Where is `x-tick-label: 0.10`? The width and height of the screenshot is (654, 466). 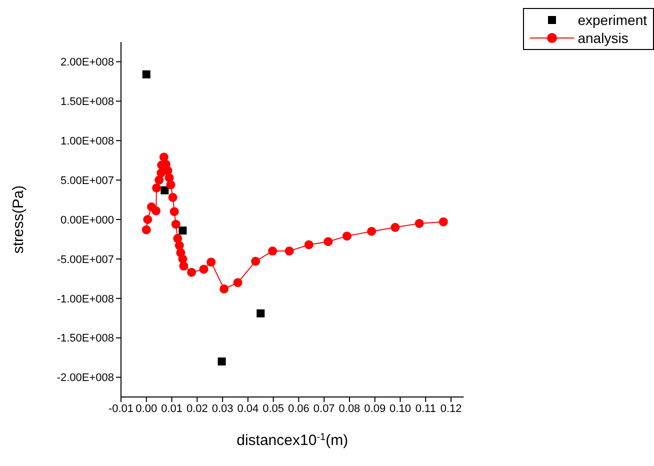 x-tick-label: 0.10 is located at coordinates (400, 408).